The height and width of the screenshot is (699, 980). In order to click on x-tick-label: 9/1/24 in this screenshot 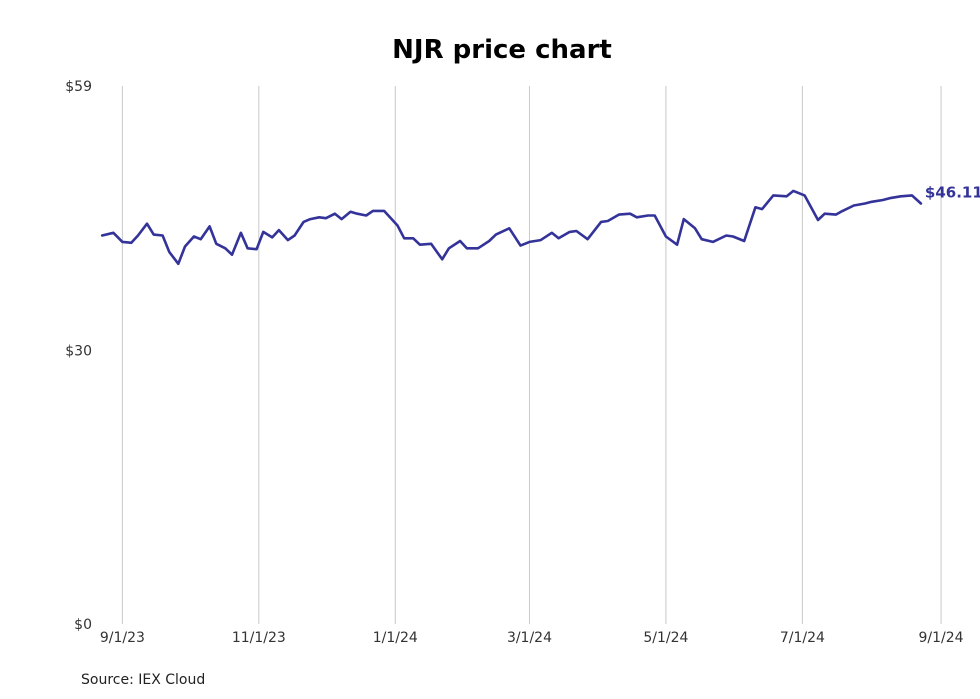, I will do `click(941, 638)`.